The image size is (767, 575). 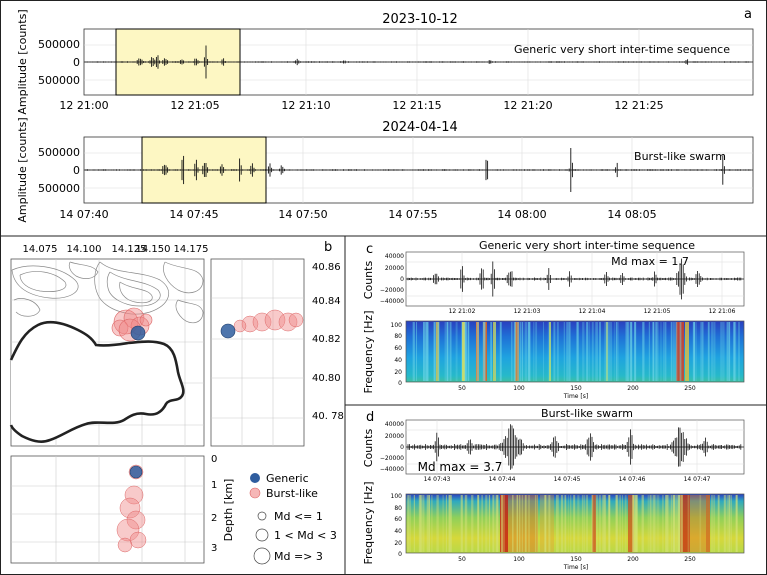 What do you see at coordinates (398, 531) in the screenshot?
I see `panel-d-freq-tick-4: 40` at bounding box center [398, 531].